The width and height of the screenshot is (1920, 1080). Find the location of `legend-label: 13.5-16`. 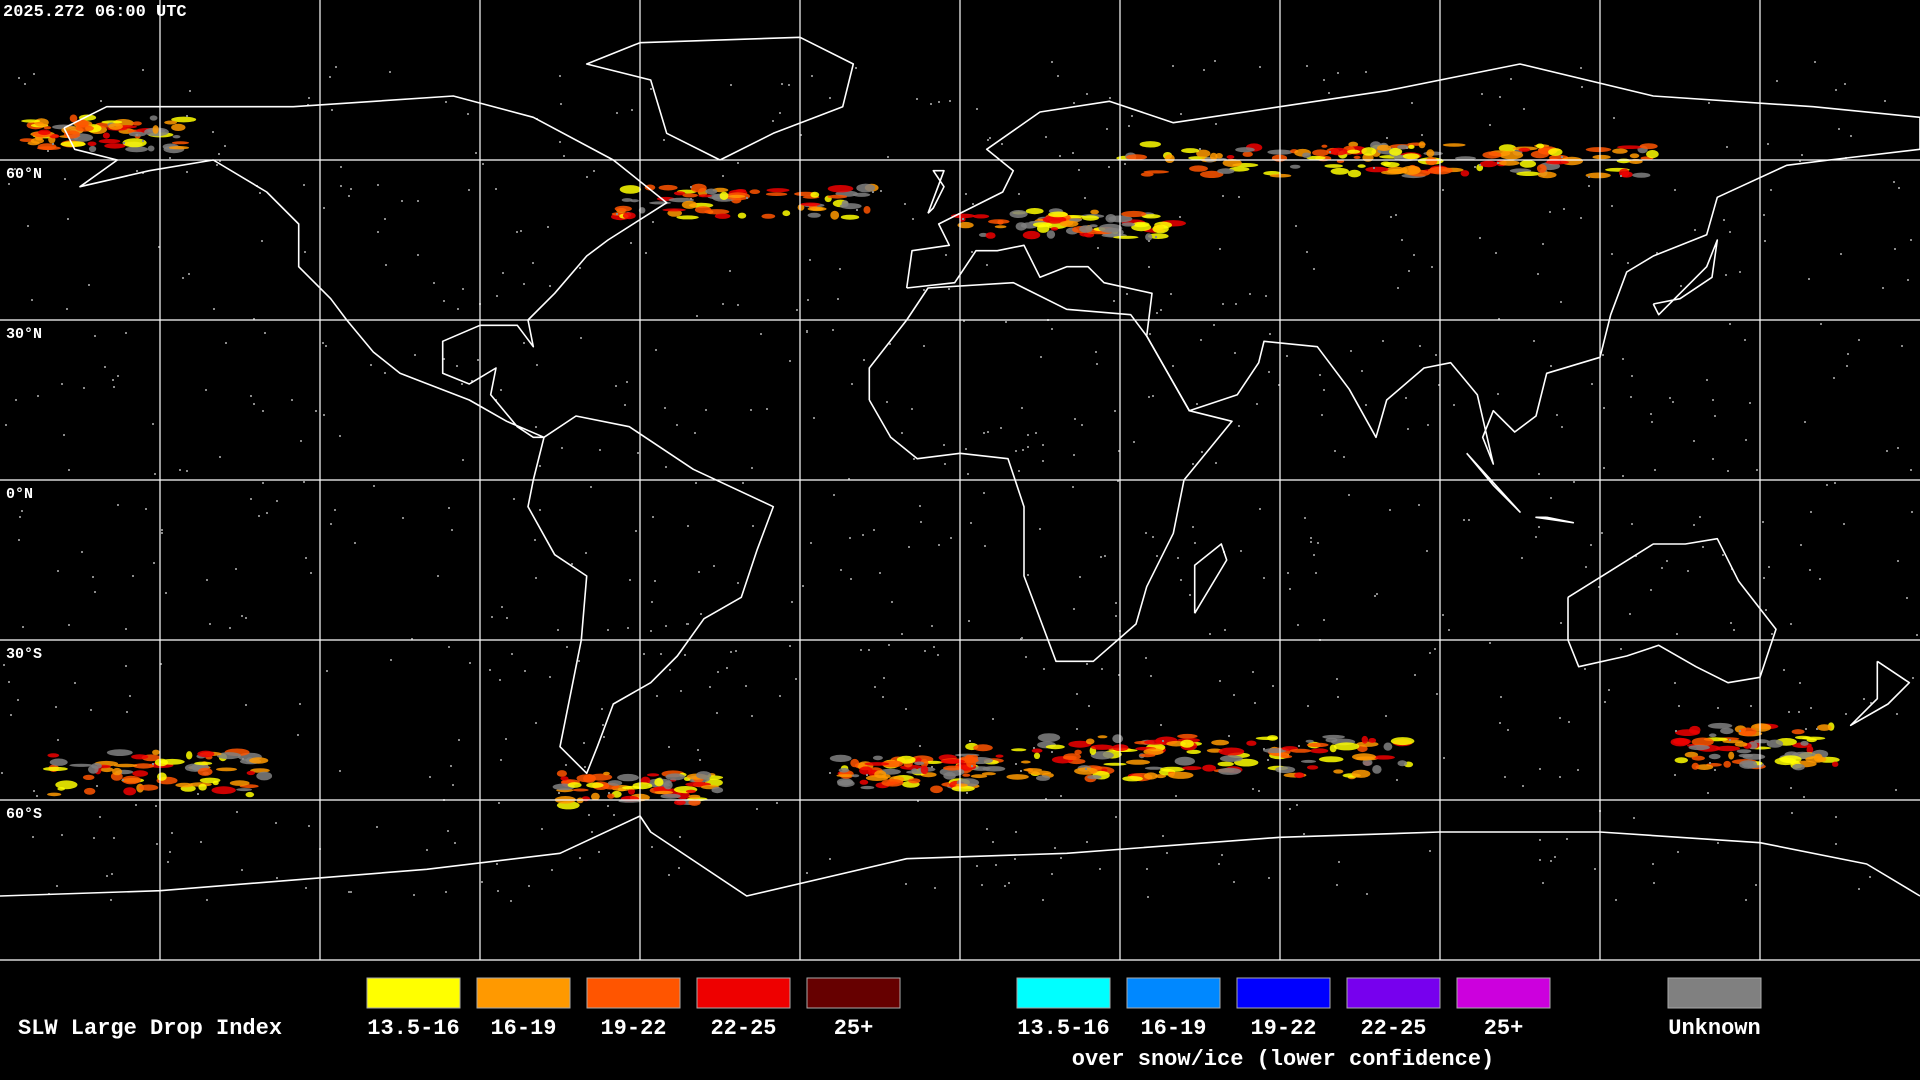

legend-label: 13.5-16 is located at coordinates (1063, 1028).